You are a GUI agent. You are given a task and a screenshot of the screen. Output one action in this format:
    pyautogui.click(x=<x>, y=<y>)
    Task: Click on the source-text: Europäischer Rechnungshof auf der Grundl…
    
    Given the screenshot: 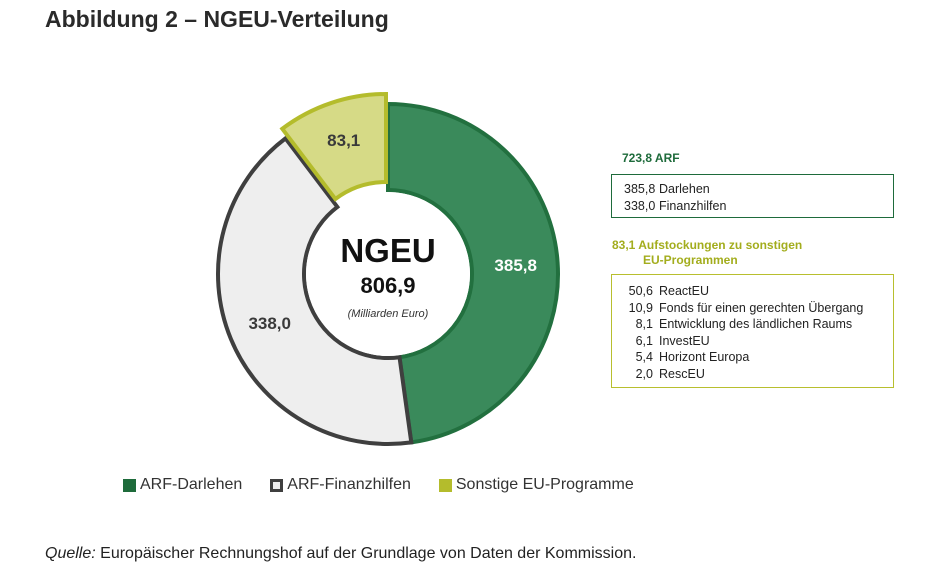 What is the action you would take?
    pyautogui.click(x=366, y=553)
    